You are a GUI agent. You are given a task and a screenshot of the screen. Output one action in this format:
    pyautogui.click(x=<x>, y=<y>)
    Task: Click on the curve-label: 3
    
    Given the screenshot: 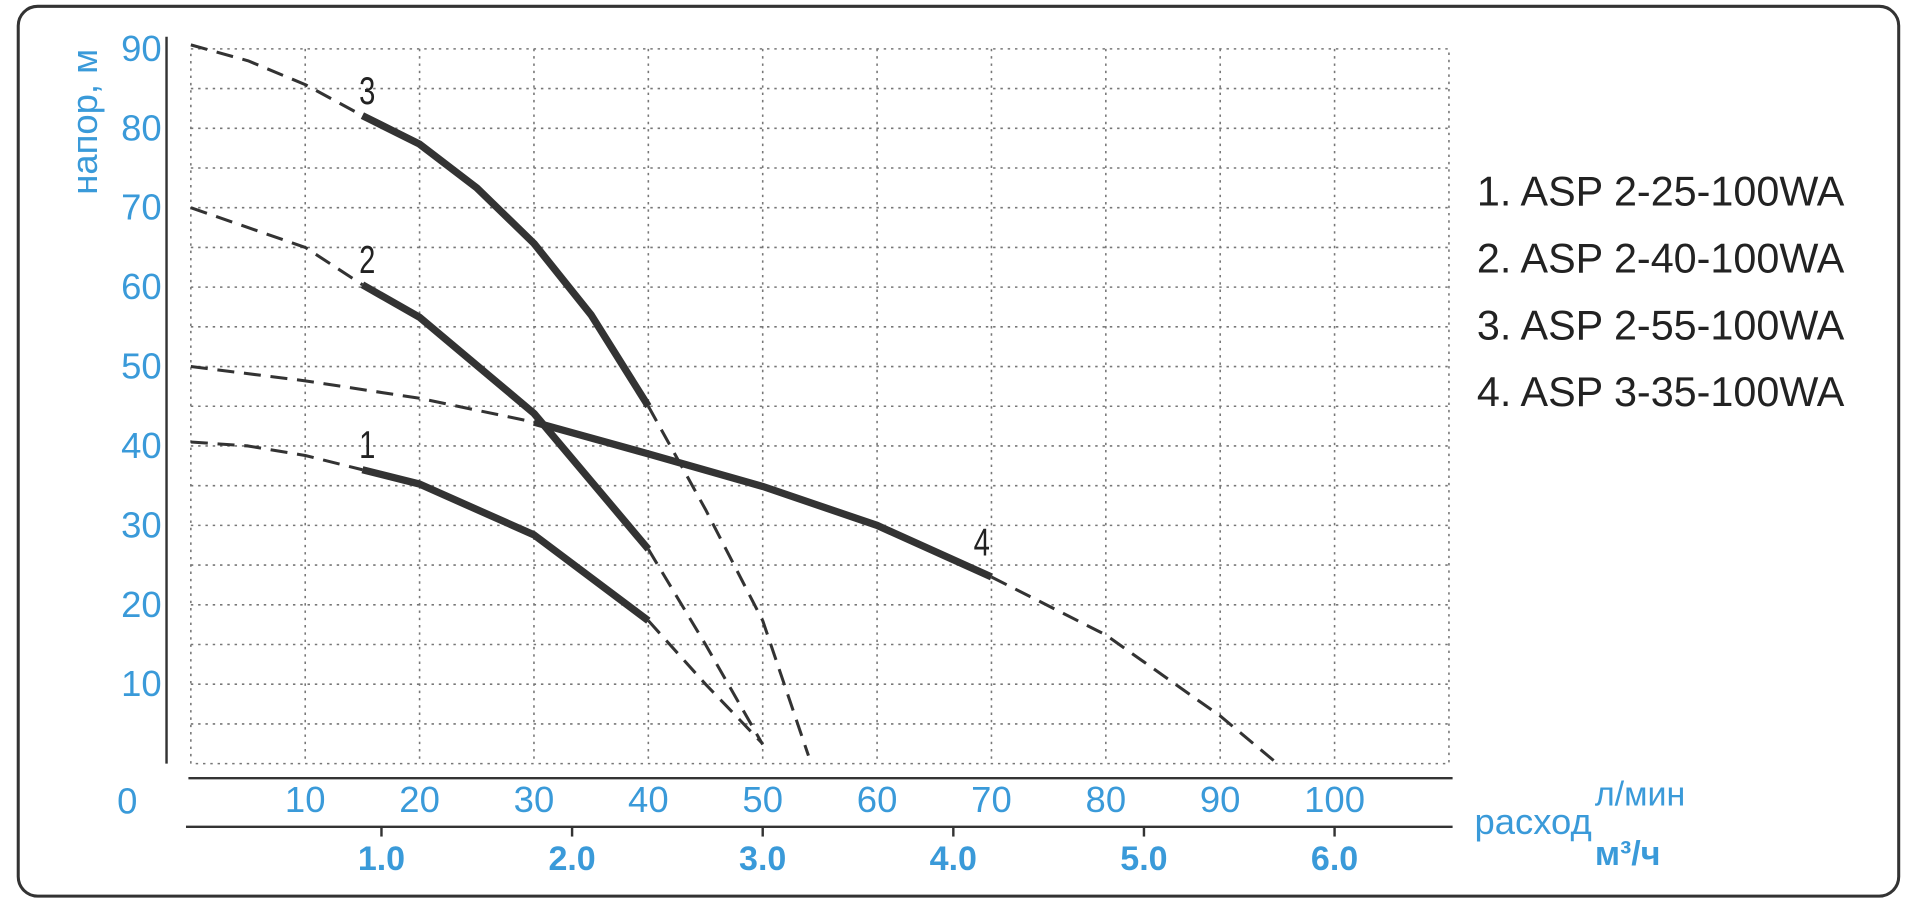 What is the action you would take?
    pyautogui.click(x=367, y=91)
    